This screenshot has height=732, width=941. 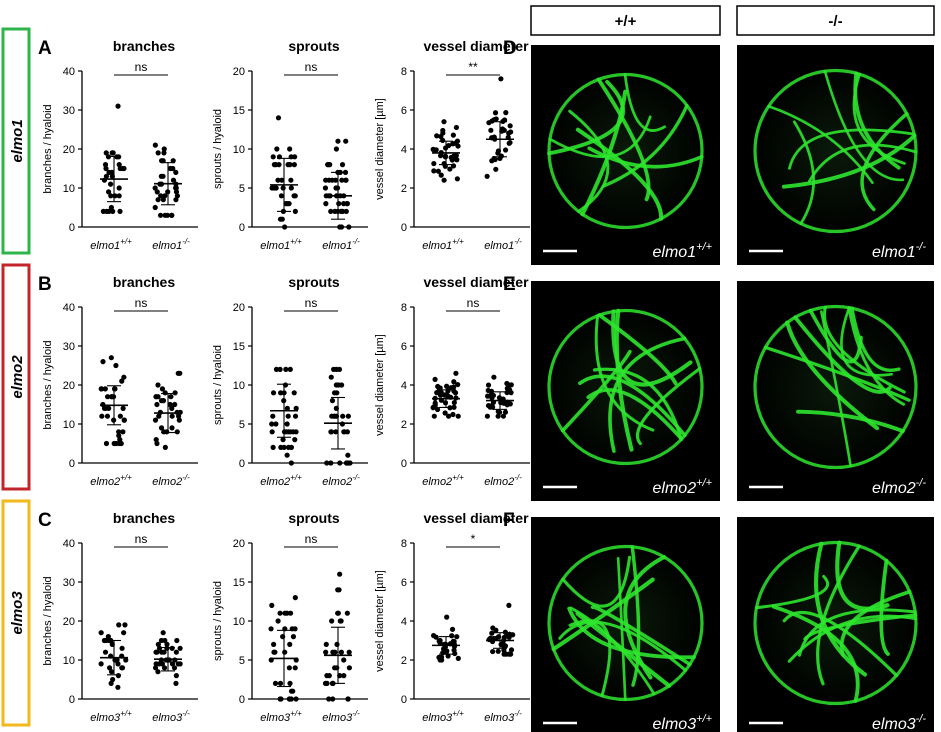 What do you see at coordinates (69, 544) in the screenshot?
I see `y-tick-label: 40` at bounding box center [69, 544].